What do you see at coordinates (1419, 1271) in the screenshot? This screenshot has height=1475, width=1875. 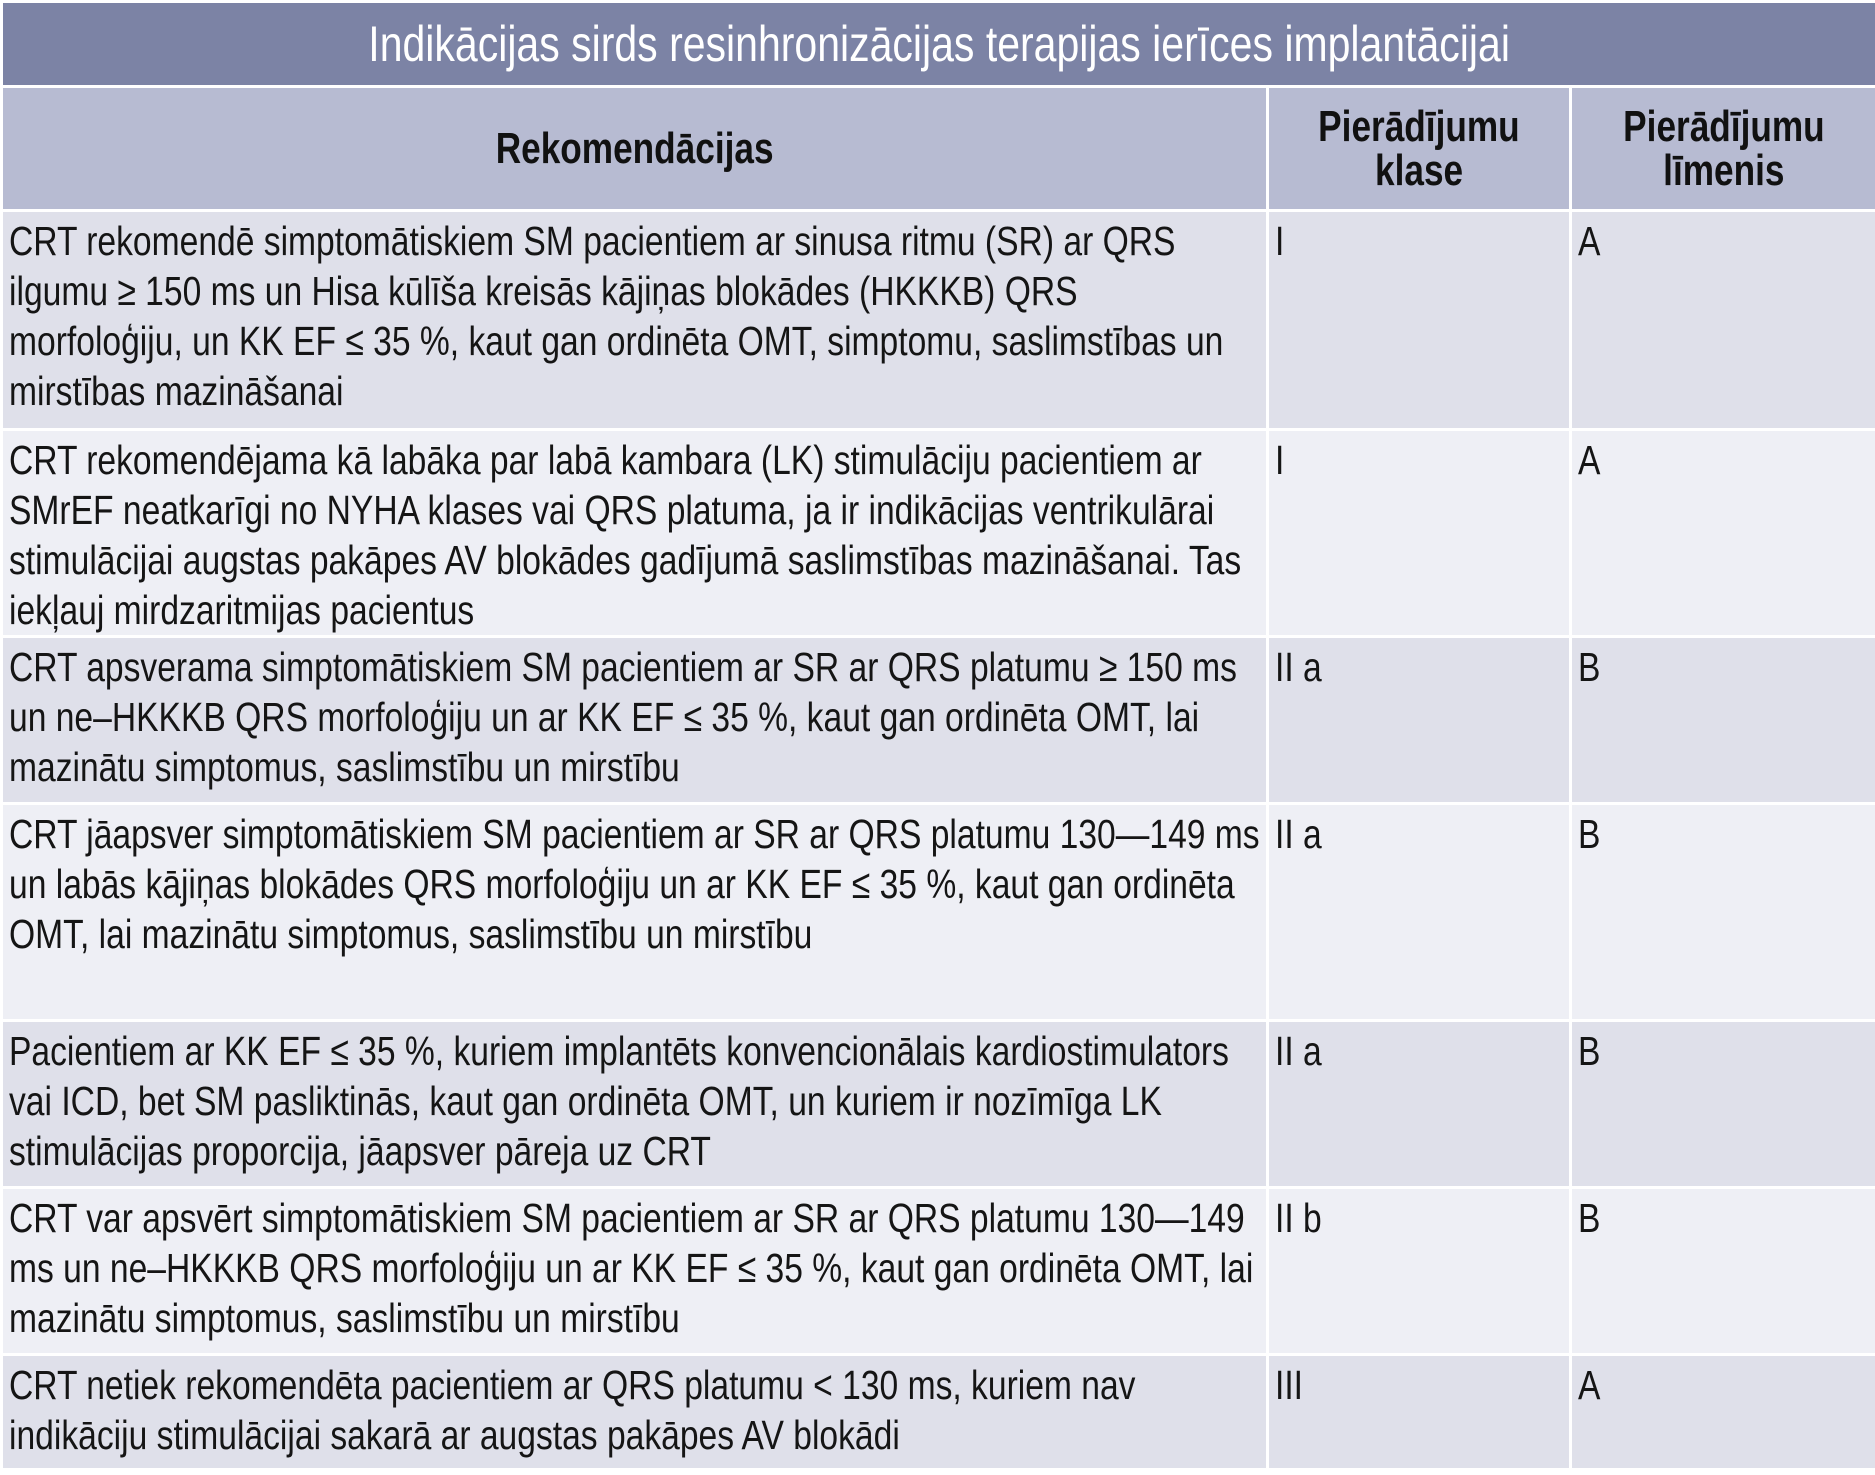 I see `class-cell: II b` at bounding box center [1419, 1271].